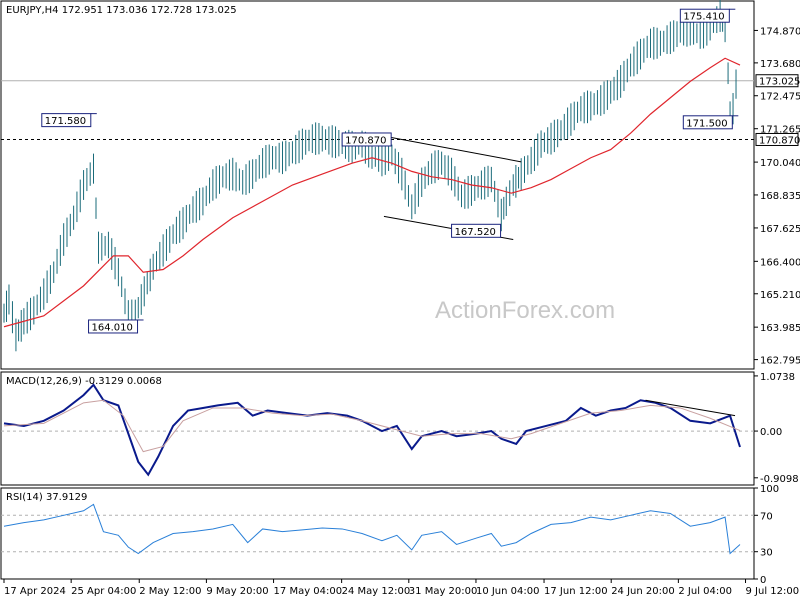 The width and height of the screenshot is (800, 600). What do you see at coordinates (779, 140) in the screenshot?
I see `level-price-tag: 170.870` at bounding box center [779, 140].